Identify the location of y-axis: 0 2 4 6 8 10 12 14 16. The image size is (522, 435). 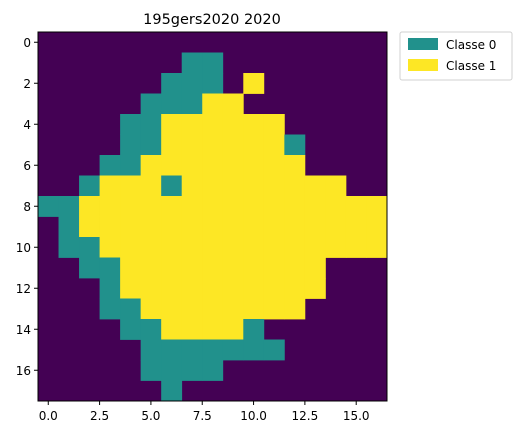
(27, 207).